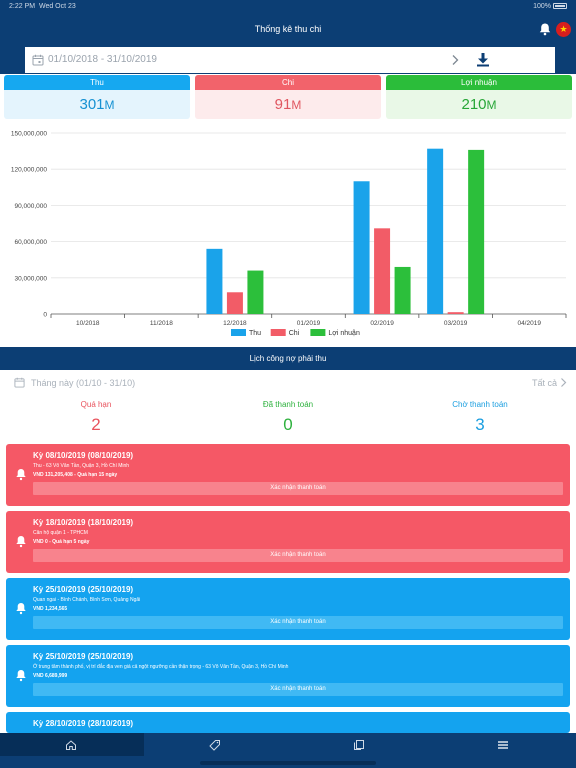  Describe the element at coordinates (75, 475) in the screenshot. I see `card-amount: VND 131,205,408 - Quá hạn 15 ngày` at that location.